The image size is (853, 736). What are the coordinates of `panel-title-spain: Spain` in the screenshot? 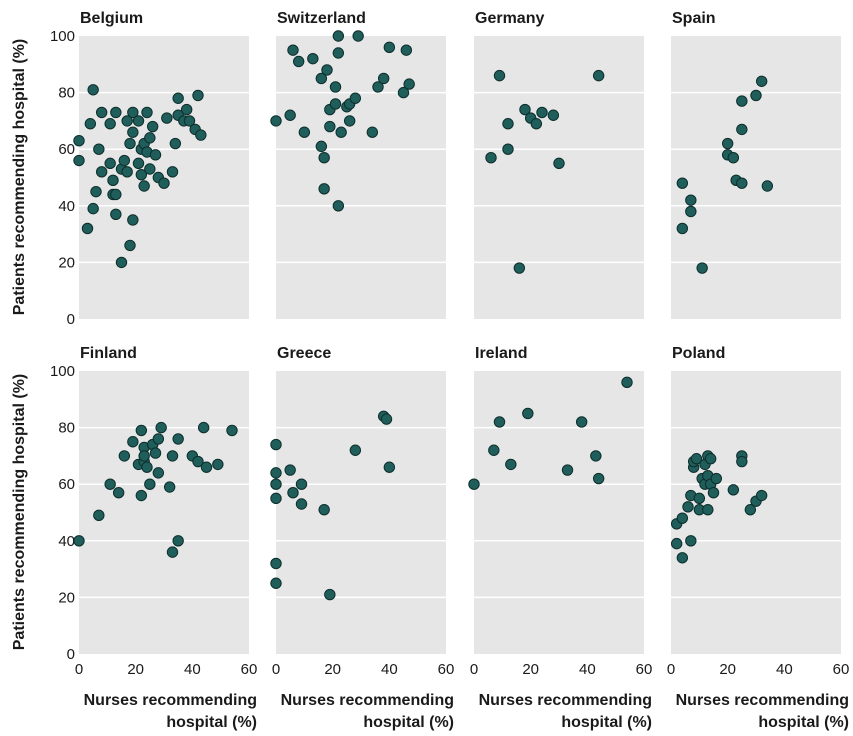 It's located at (694, 18).